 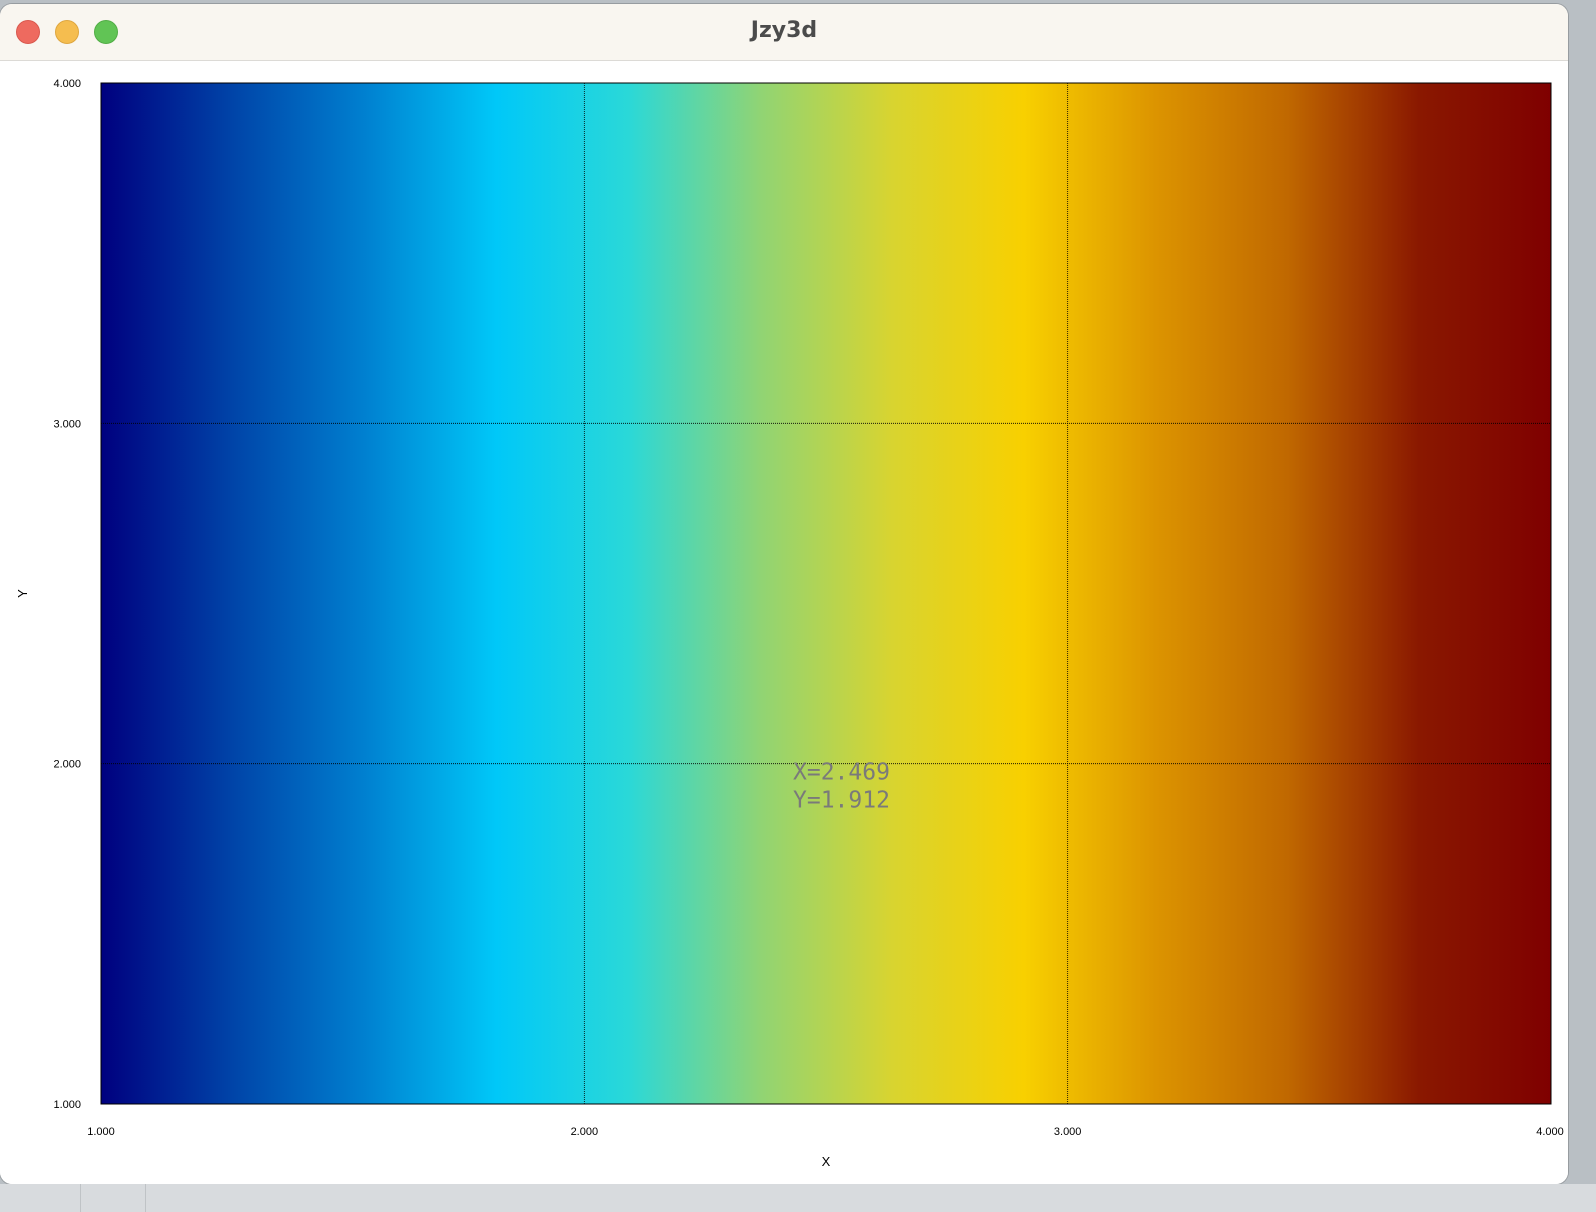 What do you see at coordinates (106, 32) in the screenshot?
I see `zoom-button` at bounding box center [106, 32].